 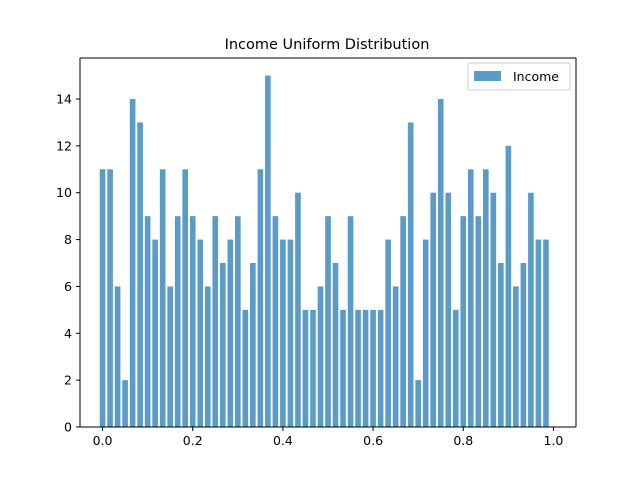 I want to click on legend: Income, so click(x=519, y=76).